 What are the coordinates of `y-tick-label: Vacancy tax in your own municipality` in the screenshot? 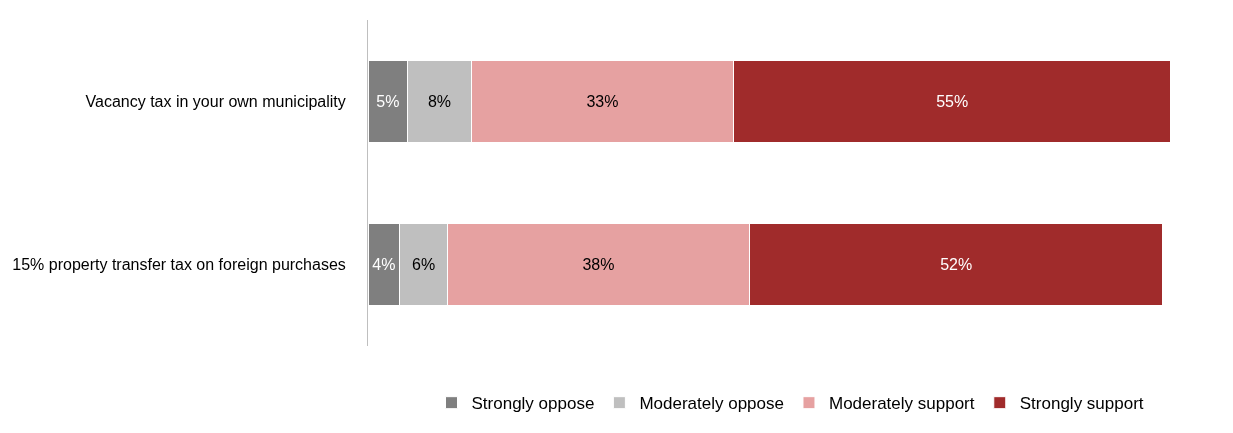 It's located at (215, 102).